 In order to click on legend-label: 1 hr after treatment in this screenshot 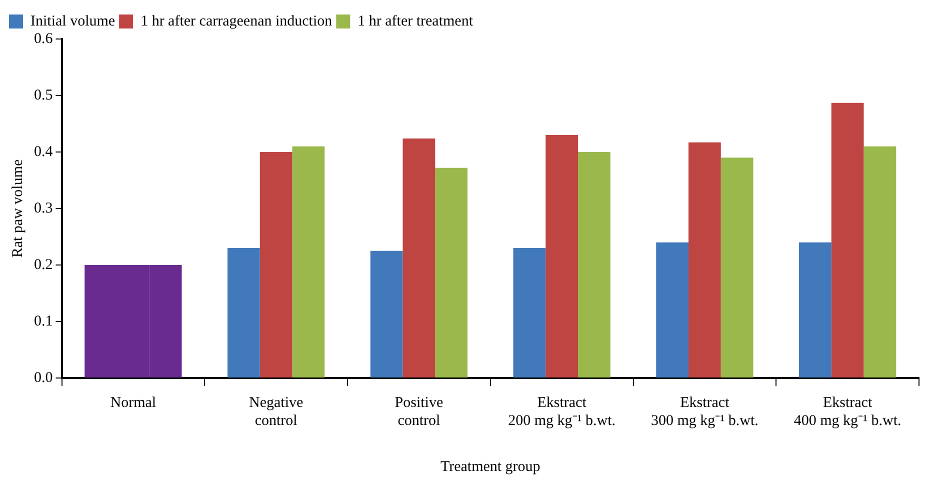, I will do `click(416, 21)`.